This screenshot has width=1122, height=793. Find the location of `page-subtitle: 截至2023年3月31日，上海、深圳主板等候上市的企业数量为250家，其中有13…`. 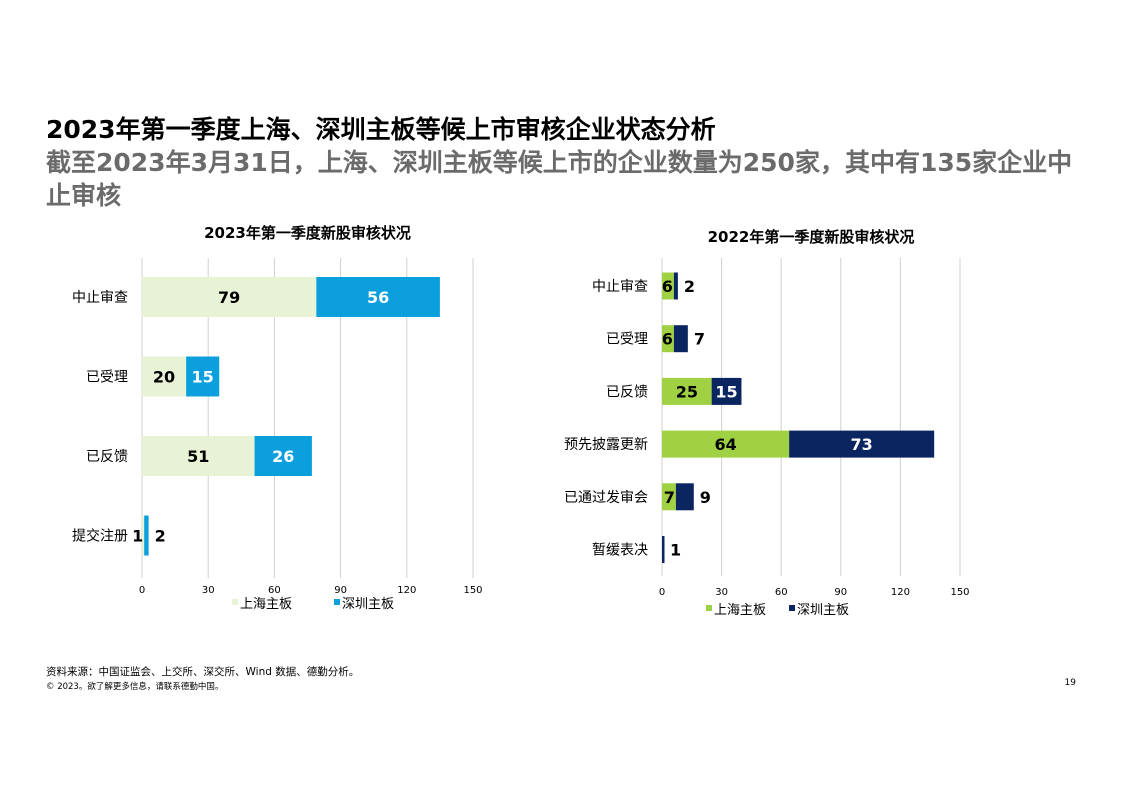

page-subtitle: 截至2023年3月31日，上海、深圳主板等候上市的企业数量为250家，其中有13… is located at coordinates (559, 179).